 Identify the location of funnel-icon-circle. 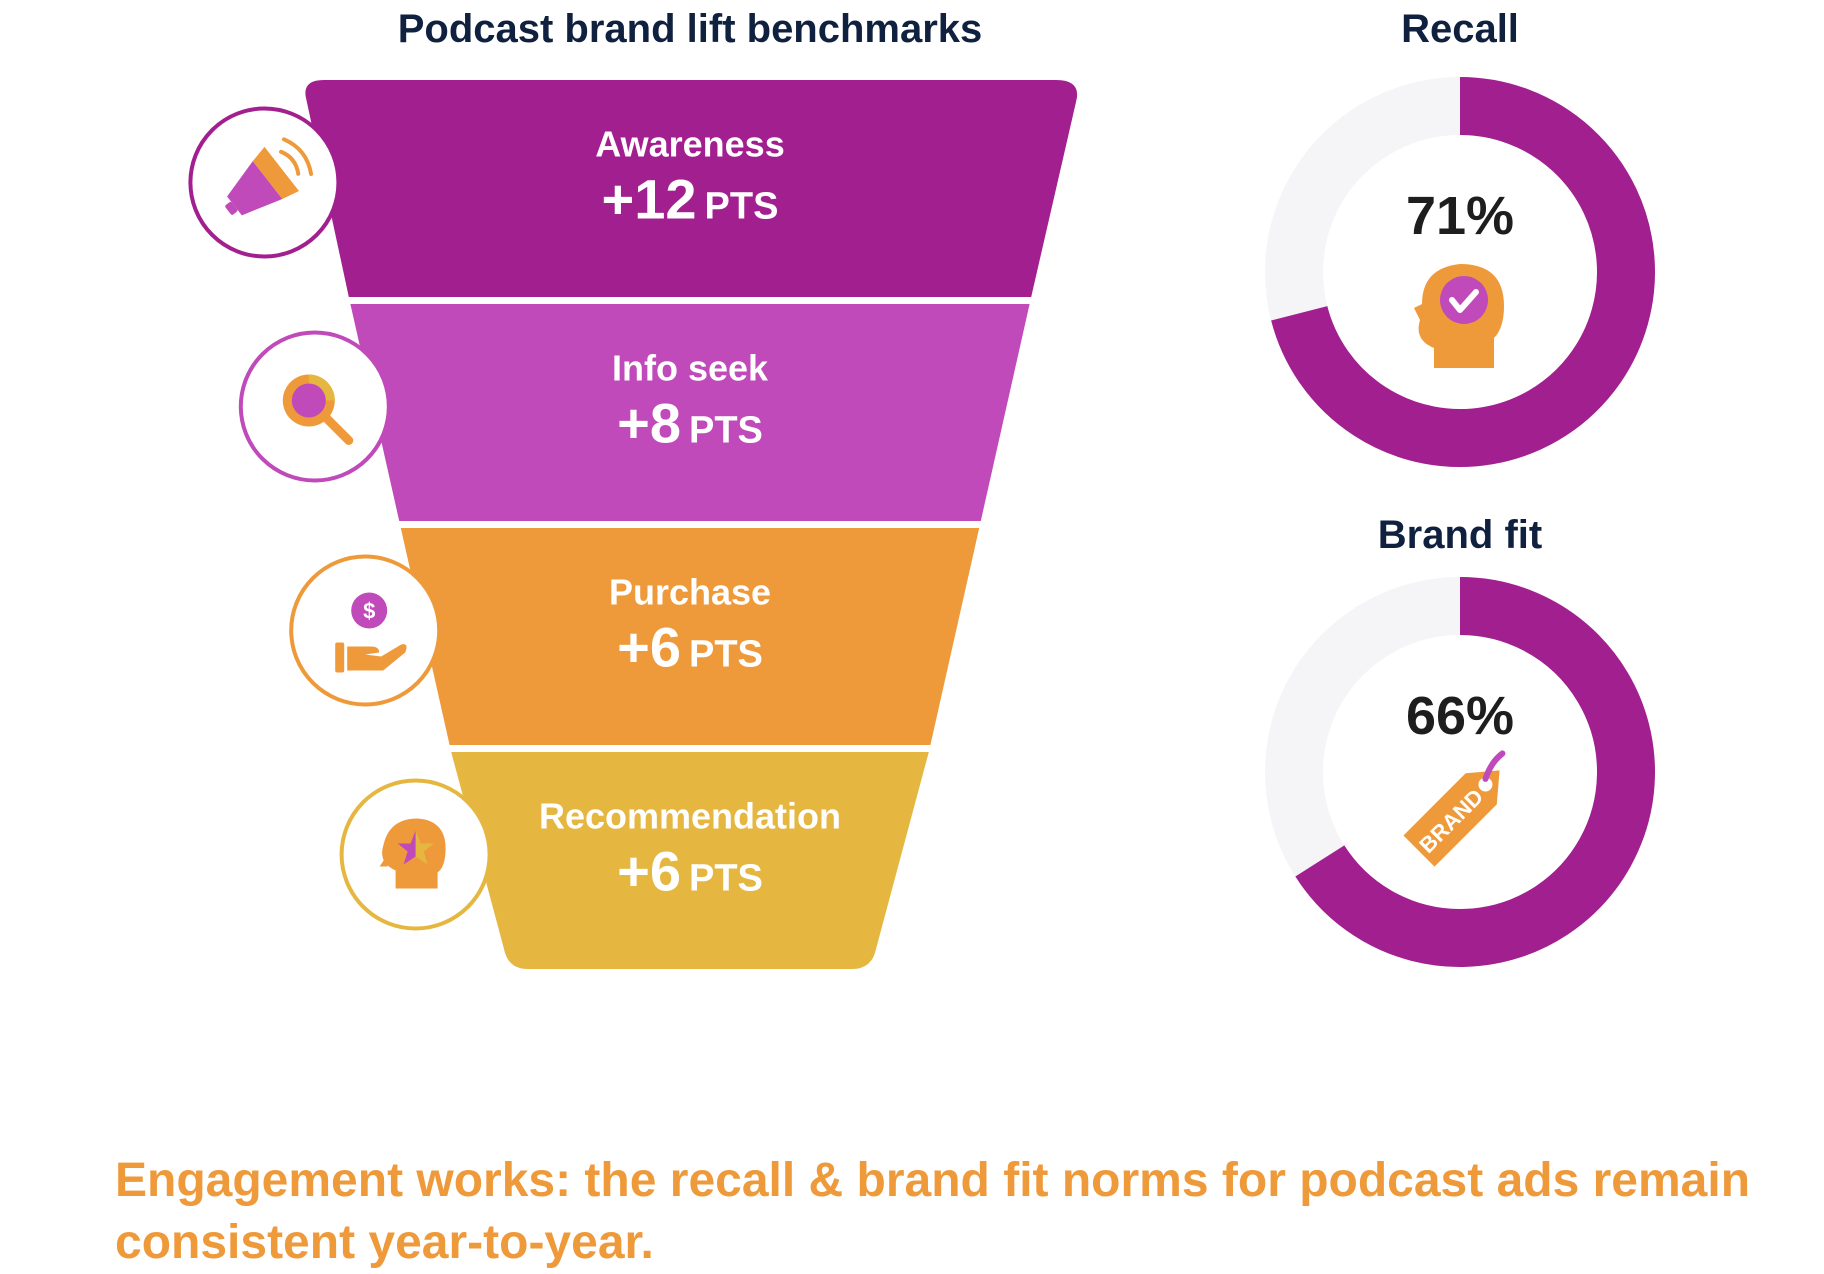
(365, 630).